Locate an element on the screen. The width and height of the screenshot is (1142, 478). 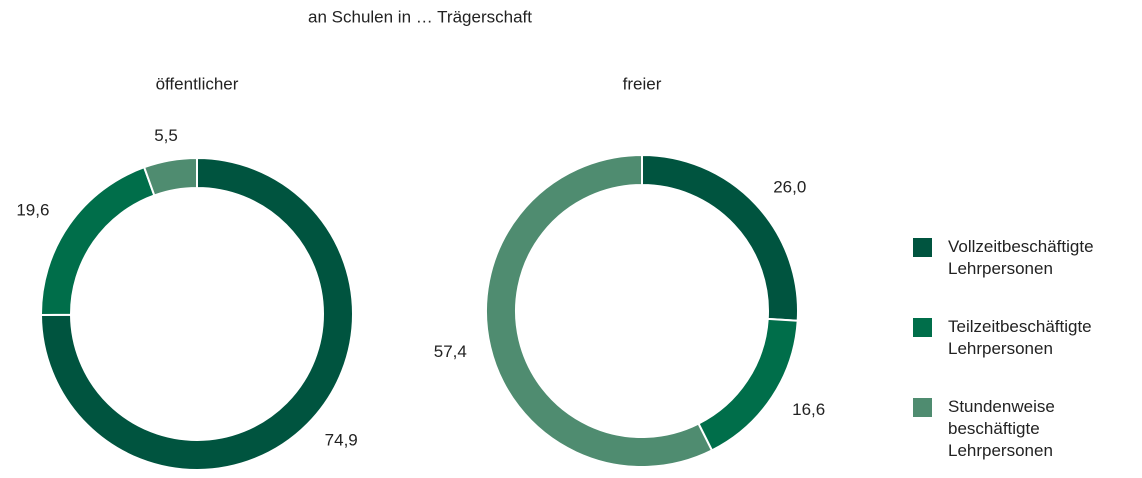
legend-item: Stundenweise beschäftigte Lehrpersonen is located at coordinates (1013, 429).